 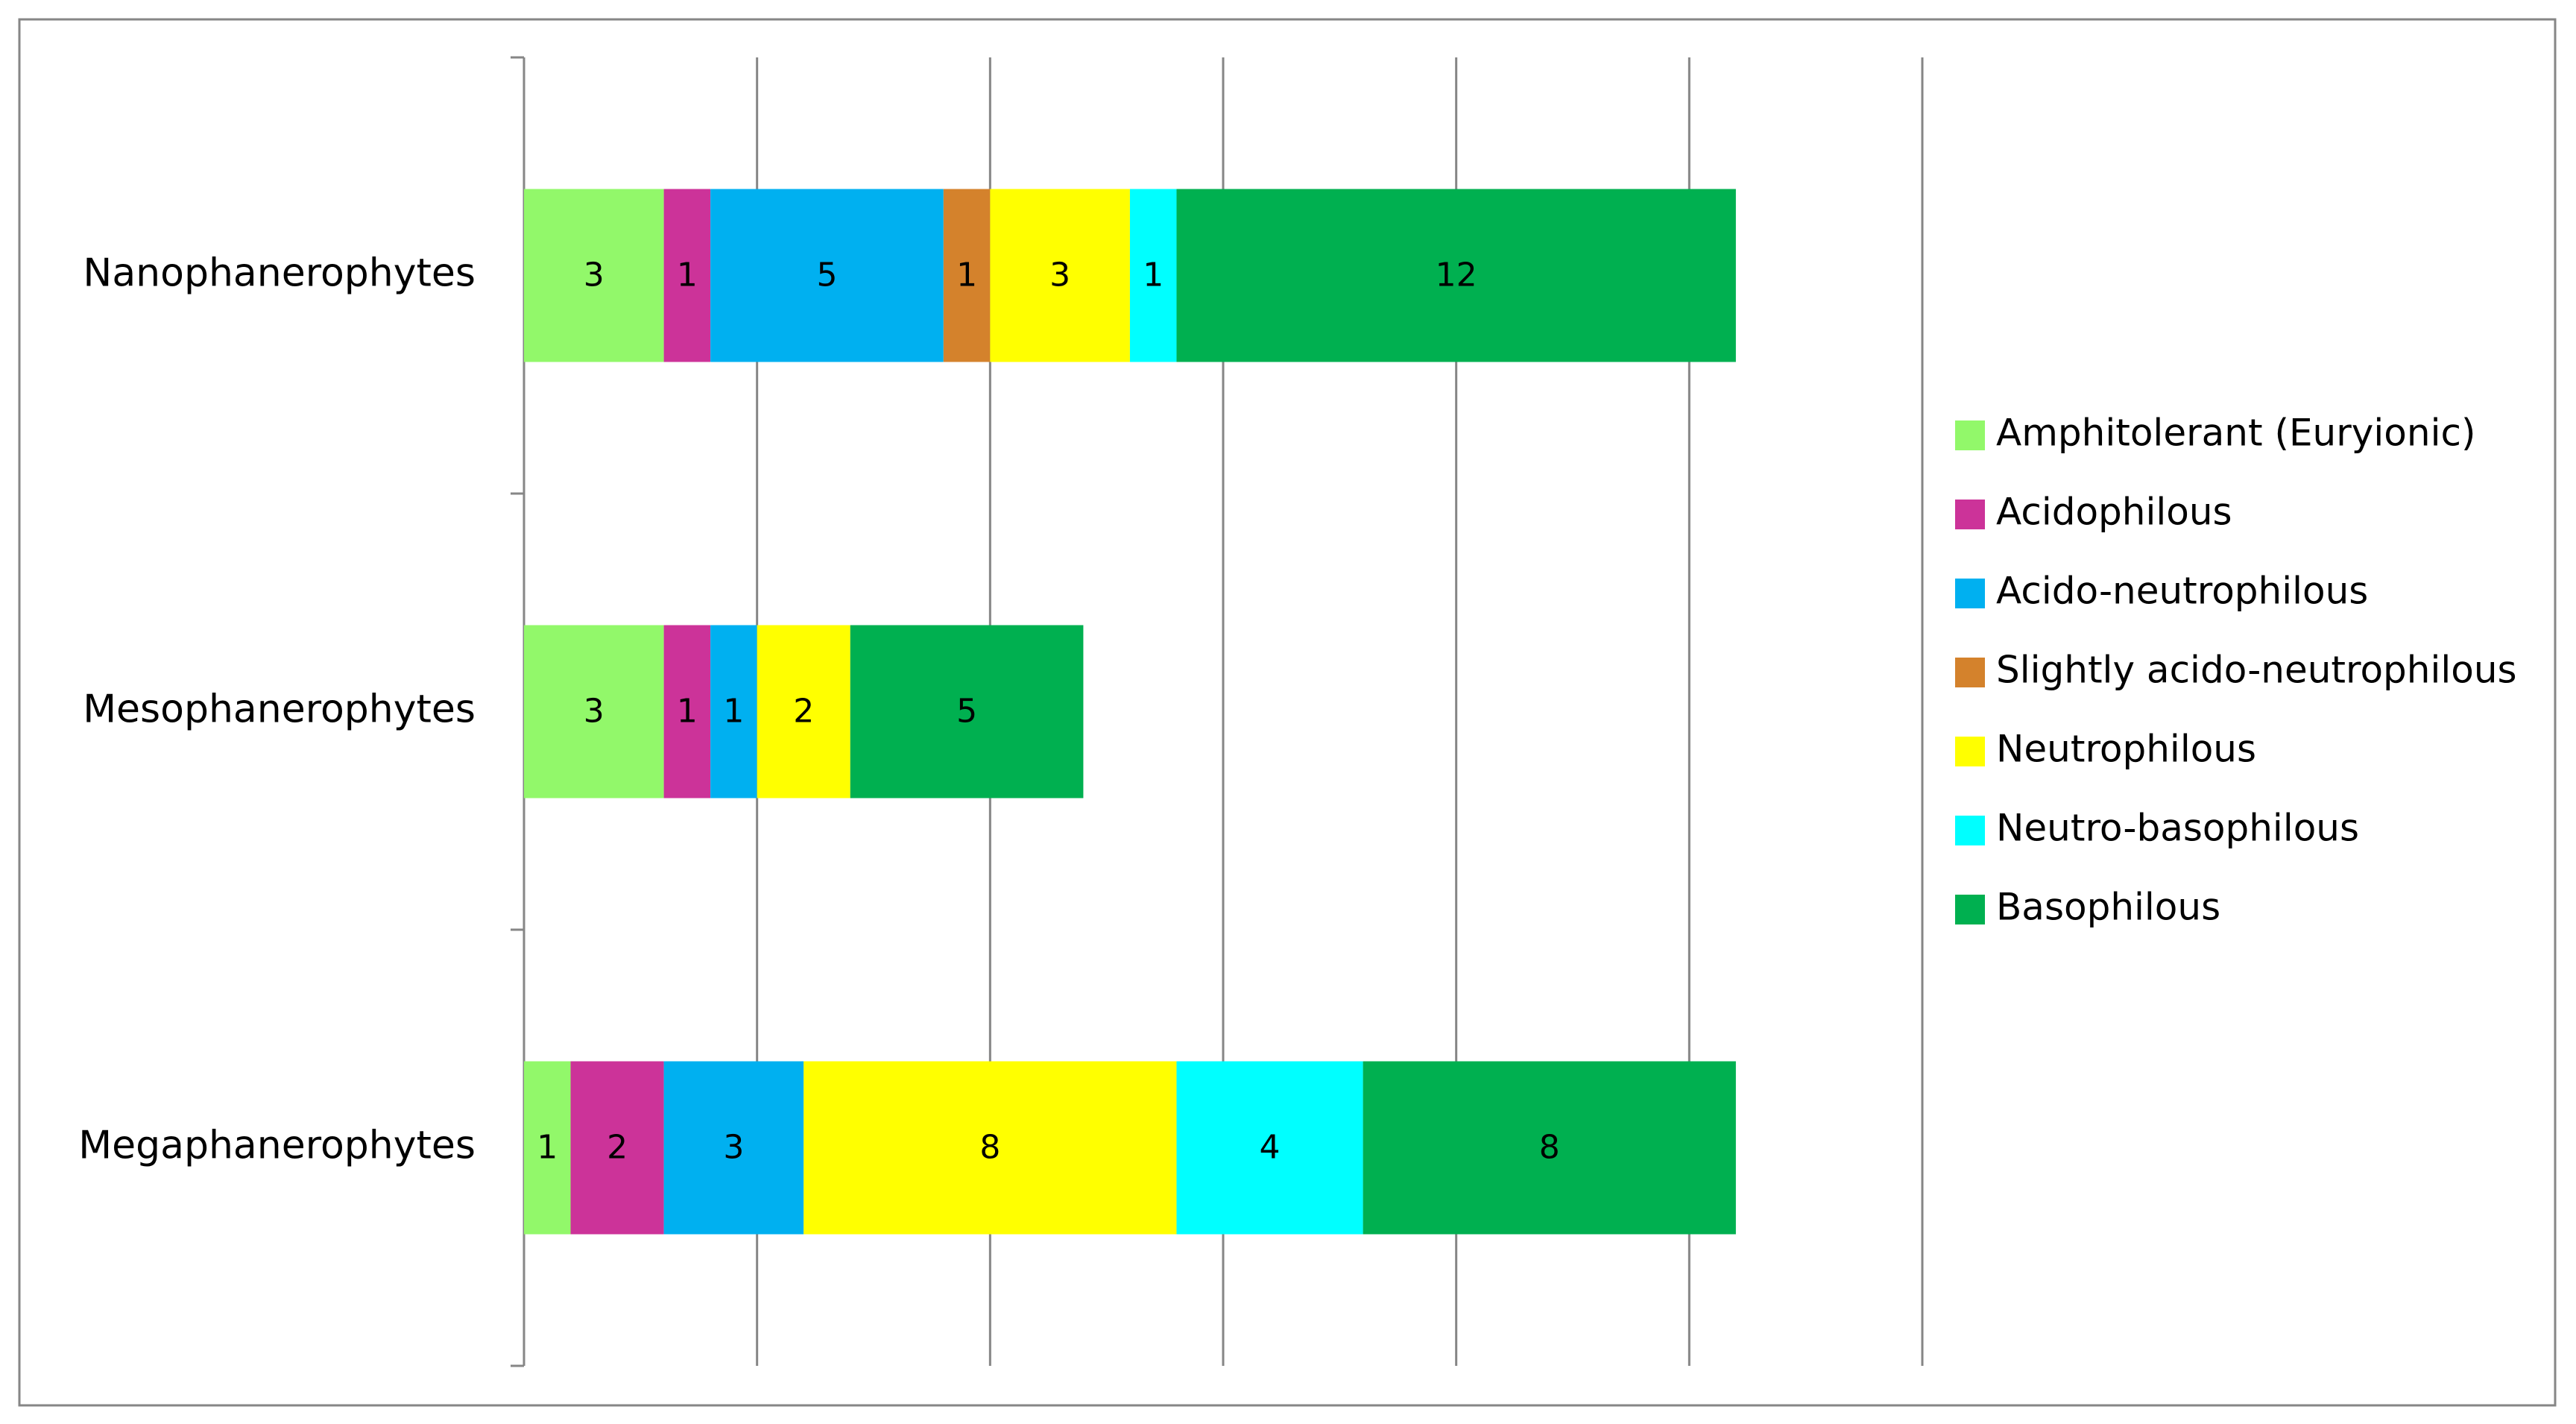 I want to click on y-tick-label: Nanophanerophytes, so click(x=279, y=273).